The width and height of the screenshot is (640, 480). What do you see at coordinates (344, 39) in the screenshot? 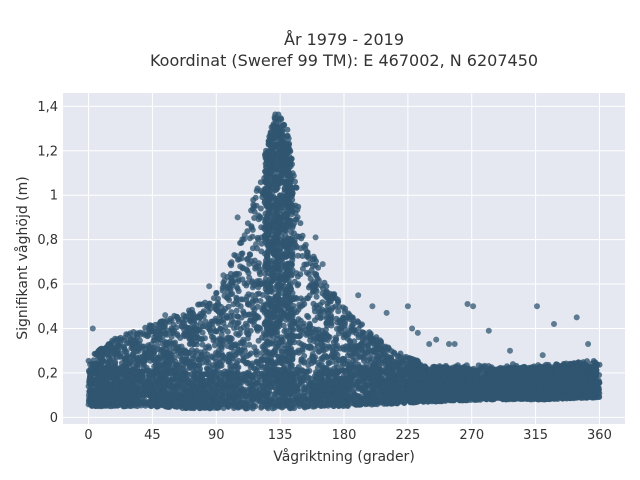
I see `chart-title-line1: År 1979 - 2019` at bounding box center [344, 39].